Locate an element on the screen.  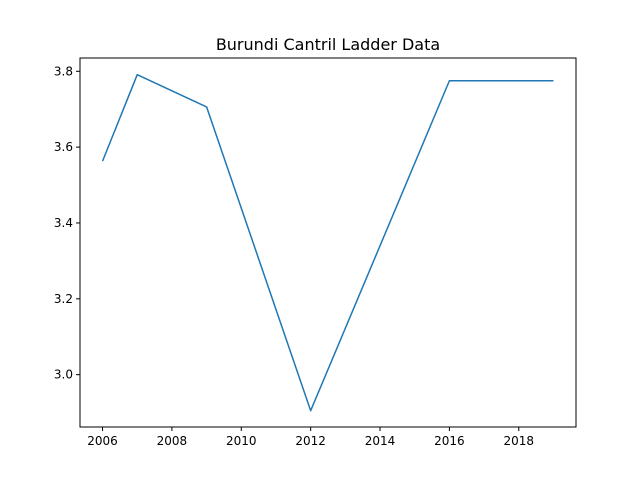
y-tick-label: 3.0 is located at coordinates (63, 375).